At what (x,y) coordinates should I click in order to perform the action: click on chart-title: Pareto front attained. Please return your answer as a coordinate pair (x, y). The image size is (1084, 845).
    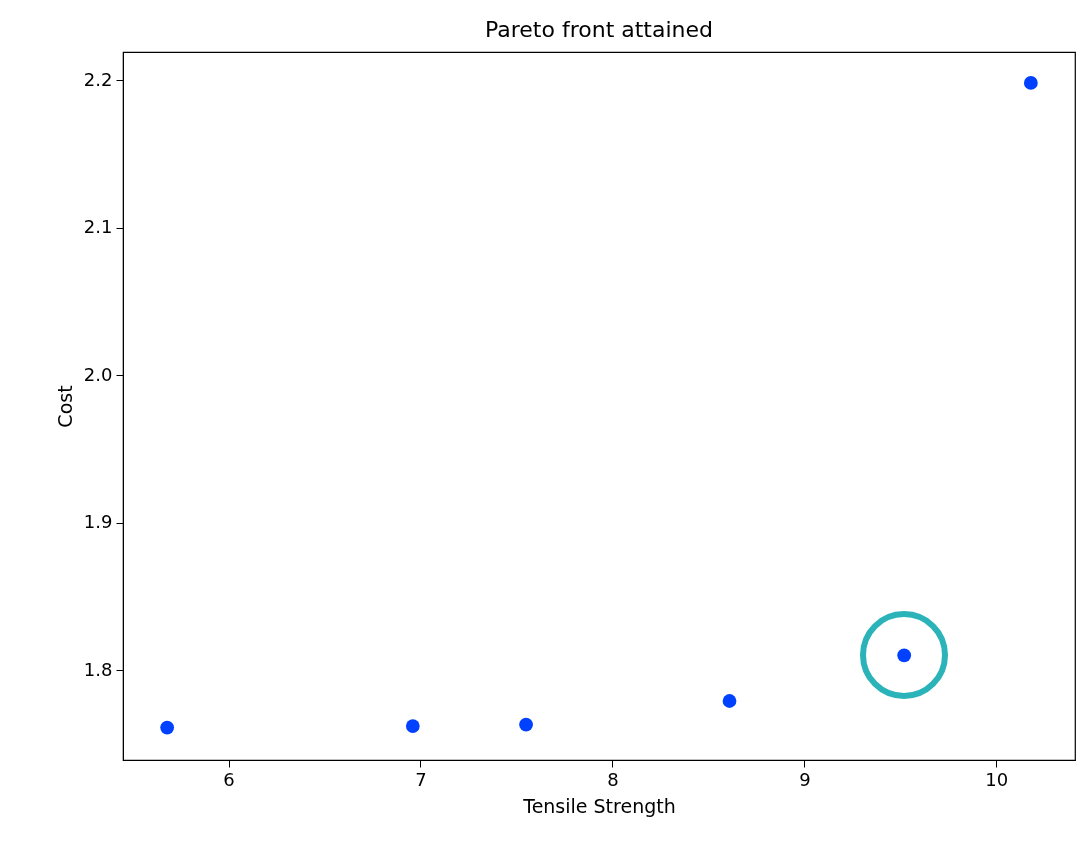
    Looking at the image, I should click on (599, 29).